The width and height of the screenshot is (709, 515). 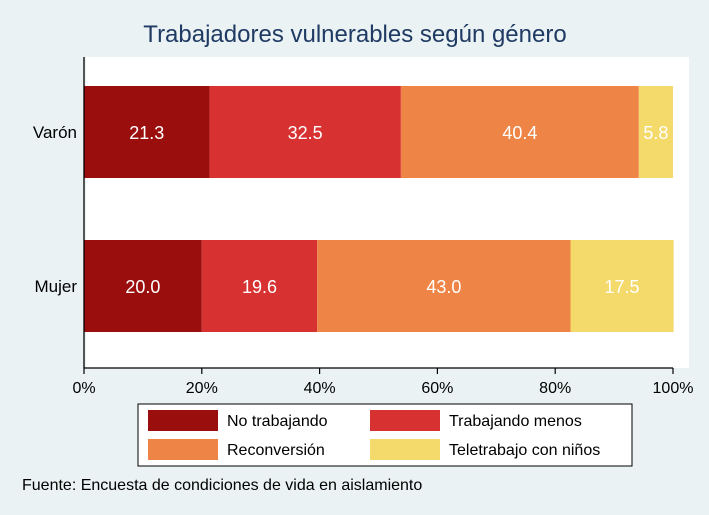 I want to click on x-ticks: 0% 20% 40% 60% 80% 100%, so click(x=382, y=382).